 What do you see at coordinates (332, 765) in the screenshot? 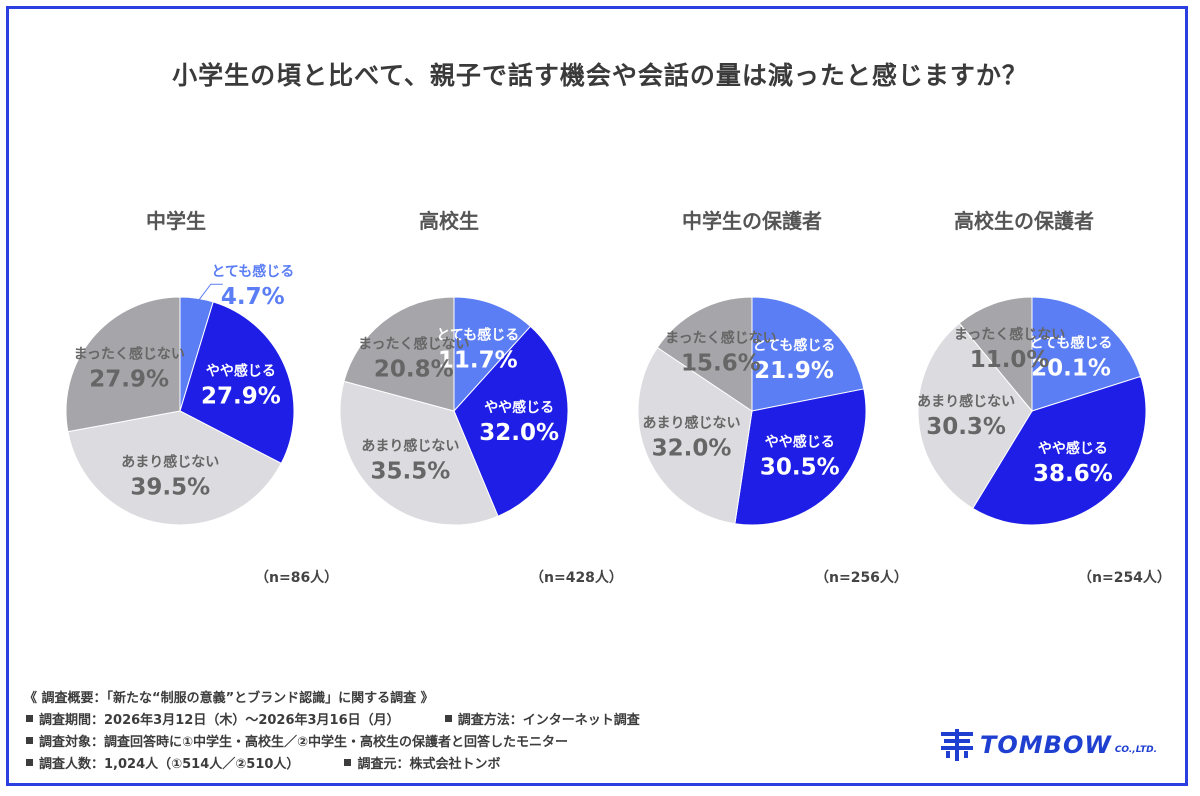
I see `footer-row-3: 調査人数：1,024人（①514人／②510人） 調査元：株式会社トンボ` at bounding box center [332, 765].